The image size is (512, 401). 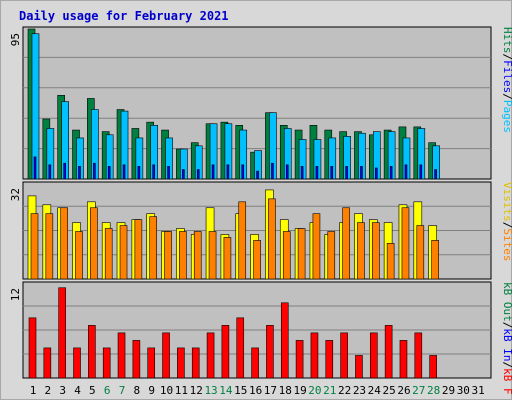 What do you see at coordinates (478, 390) in the screenshot?
I see `x-tick-label: 31` at bounding box center [478, 390].